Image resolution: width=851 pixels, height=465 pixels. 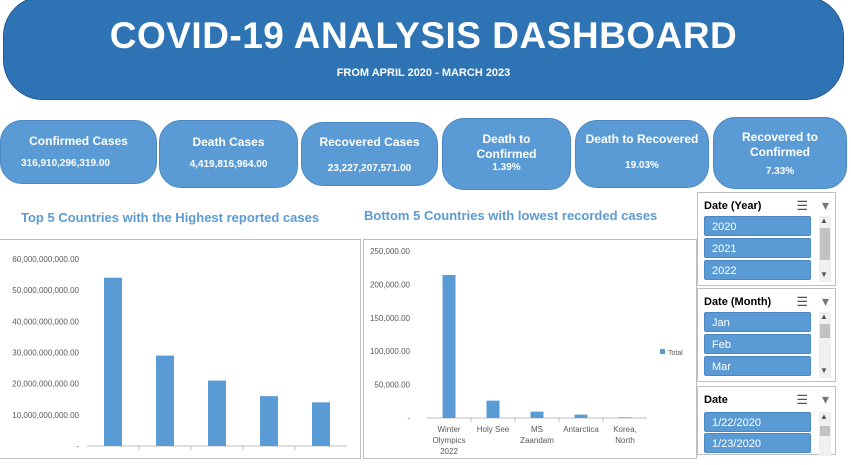 I want to click on slicer-month: Date (Month) ☰ ▾ Jan Feb Mar ▲ ▼, so click(x=766, y=335).